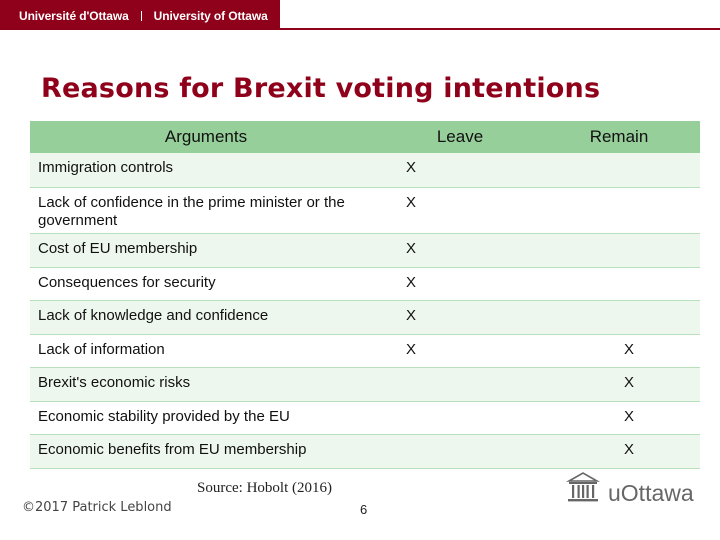  Describe the element at coordinates (500, 29) in the screenshot. I see `header-rule` at that location.